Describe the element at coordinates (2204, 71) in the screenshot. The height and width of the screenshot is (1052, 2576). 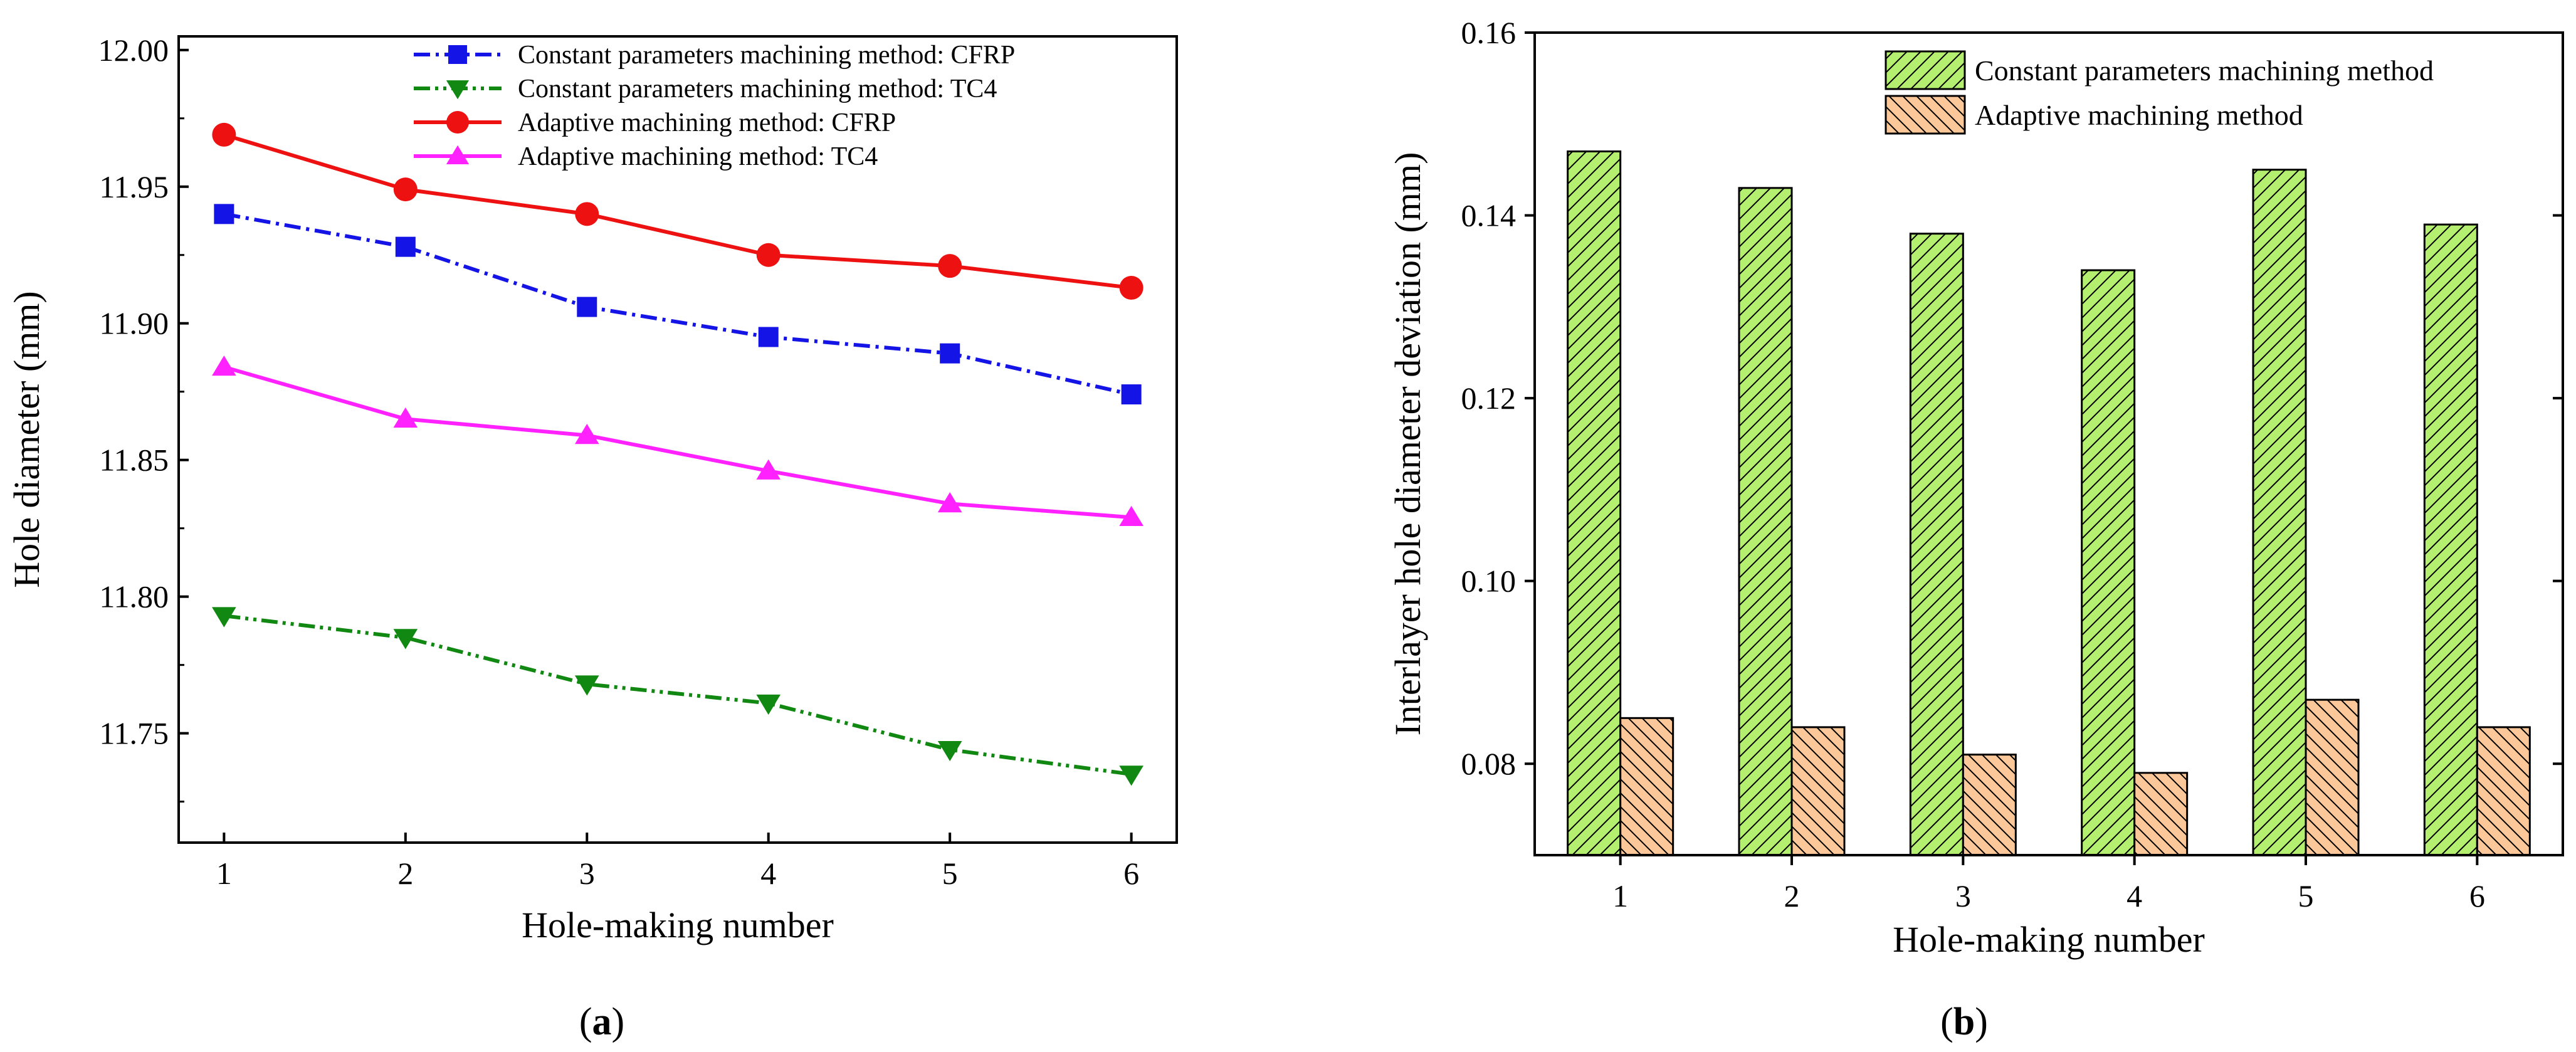
I see `legend-label: Constant parameters machining method` at that location.